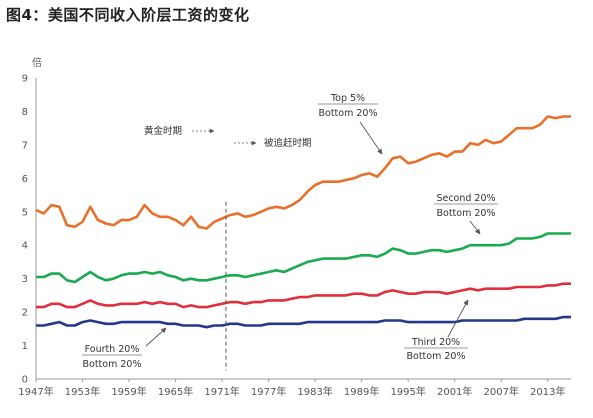 The width and height of the screenshot is (593, 418). I want to click on x-tick-label: 2007年, so click(500, 391).